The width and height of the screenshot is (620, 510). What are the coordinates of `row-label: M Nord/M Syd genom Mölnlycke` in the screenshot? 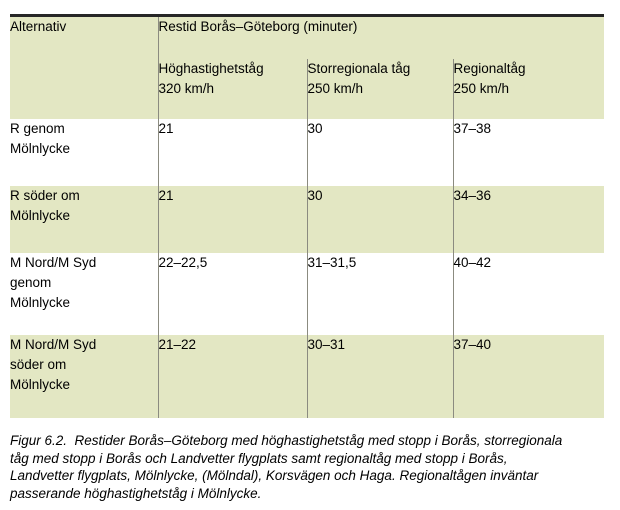 It's located at (53, 282).